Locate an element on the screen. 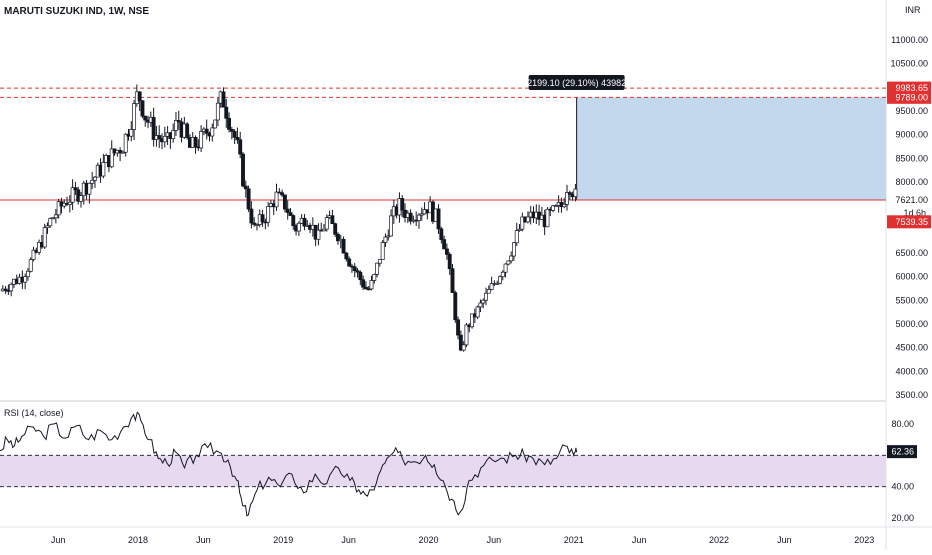  time-tick-label: 2020 is located at coordinates (428, 540).